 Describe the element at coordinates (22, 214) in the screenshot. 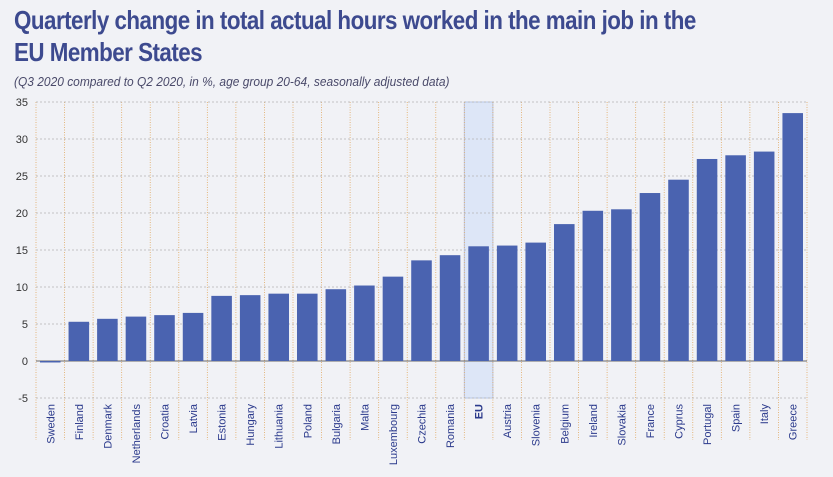

I see `y-tick-label: 20` at that location.